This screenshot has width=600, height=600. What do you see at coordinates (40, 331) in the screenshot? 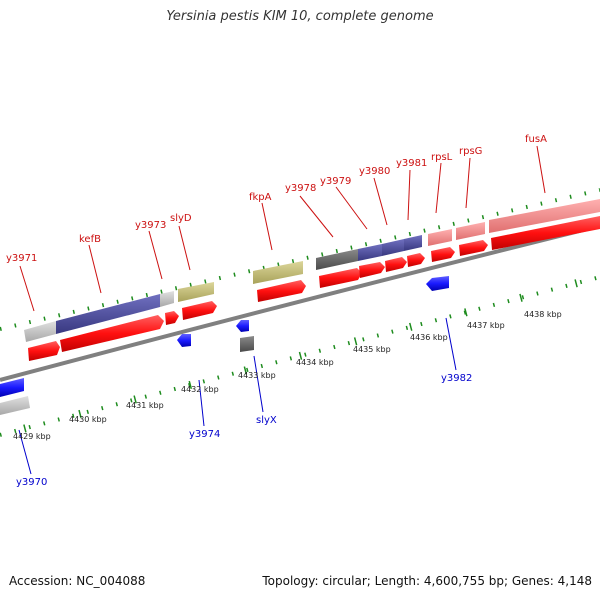
I see `gene-y3971-box` at bounding box center [40, 331].